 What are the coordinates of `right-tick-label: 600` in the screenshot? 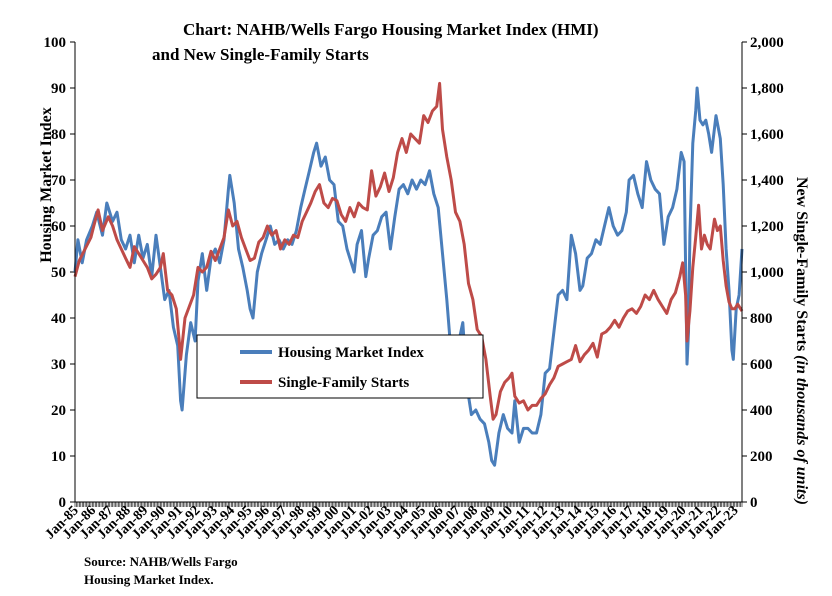 It's located at (761, 365).